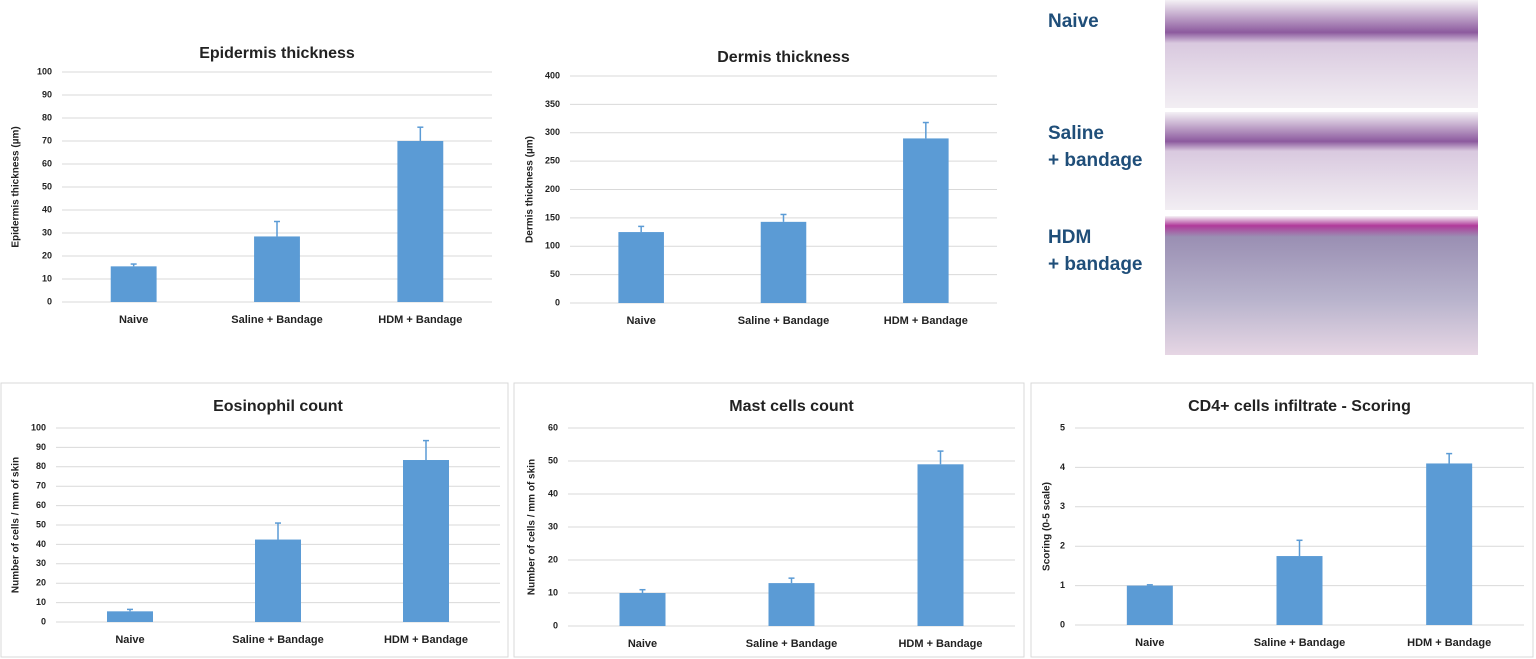 The height and width of the screenshot is (659, 1536). Describe the element at coordinates (278, 406) in the screenshot. I see `chart-title: Eosinophil count` at that location.